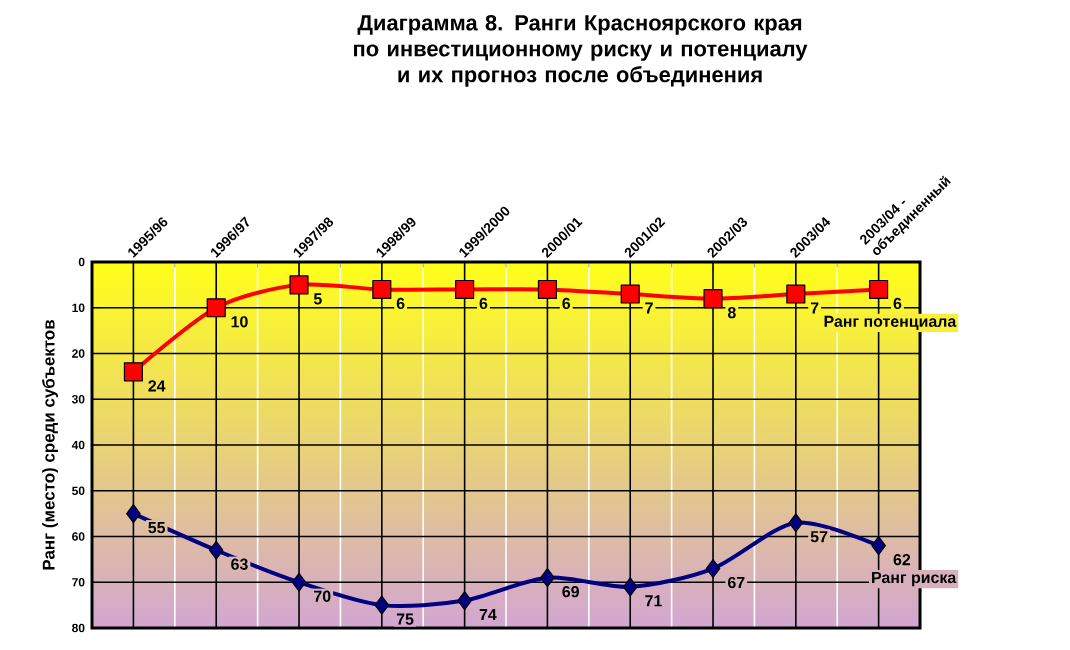 Image resolution: width=1070 pixels, height=650 pixels. I want to click on y-axis-title: Ранг (место) среди субъектов, so click(50, 445).